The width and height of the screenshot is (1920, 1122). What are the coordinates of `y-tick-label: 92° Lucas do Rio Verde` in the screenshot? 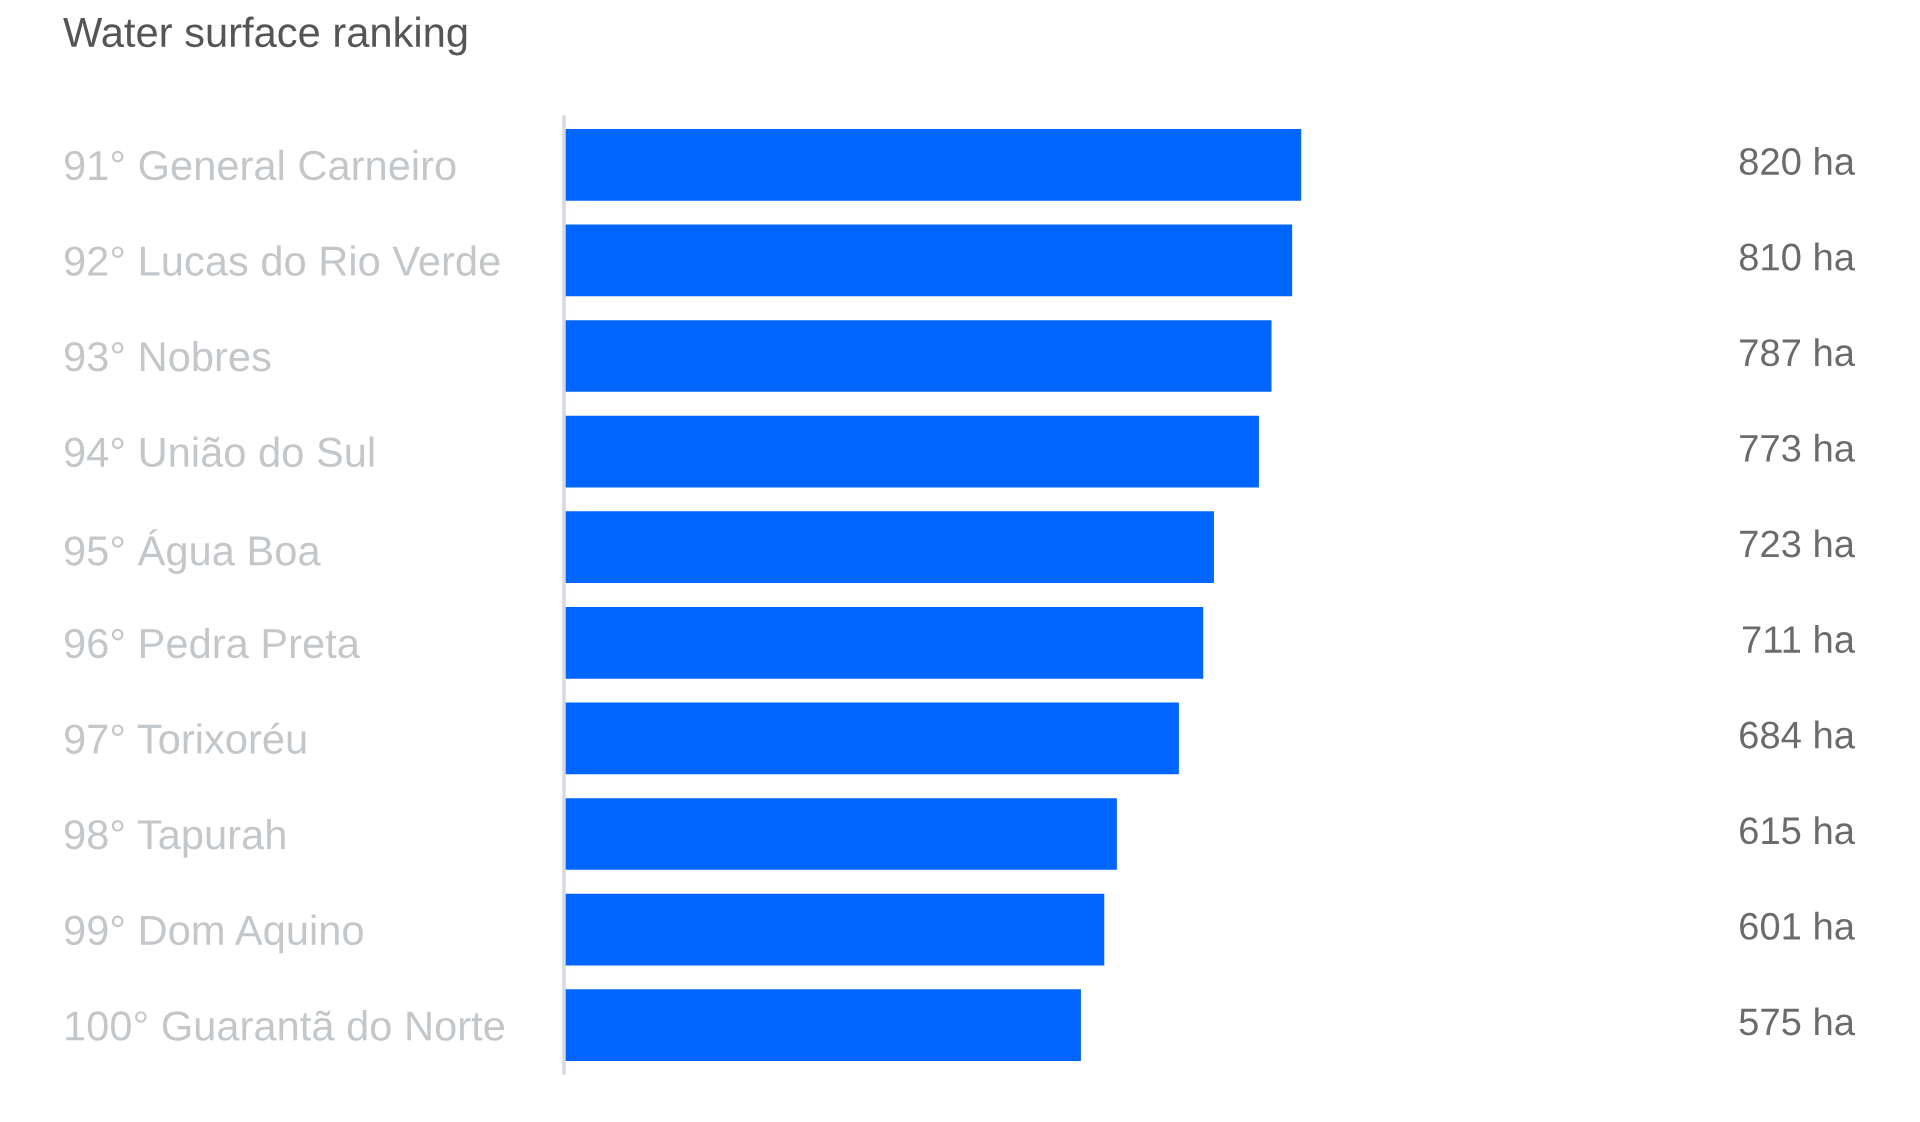 It's located at (282, 260).